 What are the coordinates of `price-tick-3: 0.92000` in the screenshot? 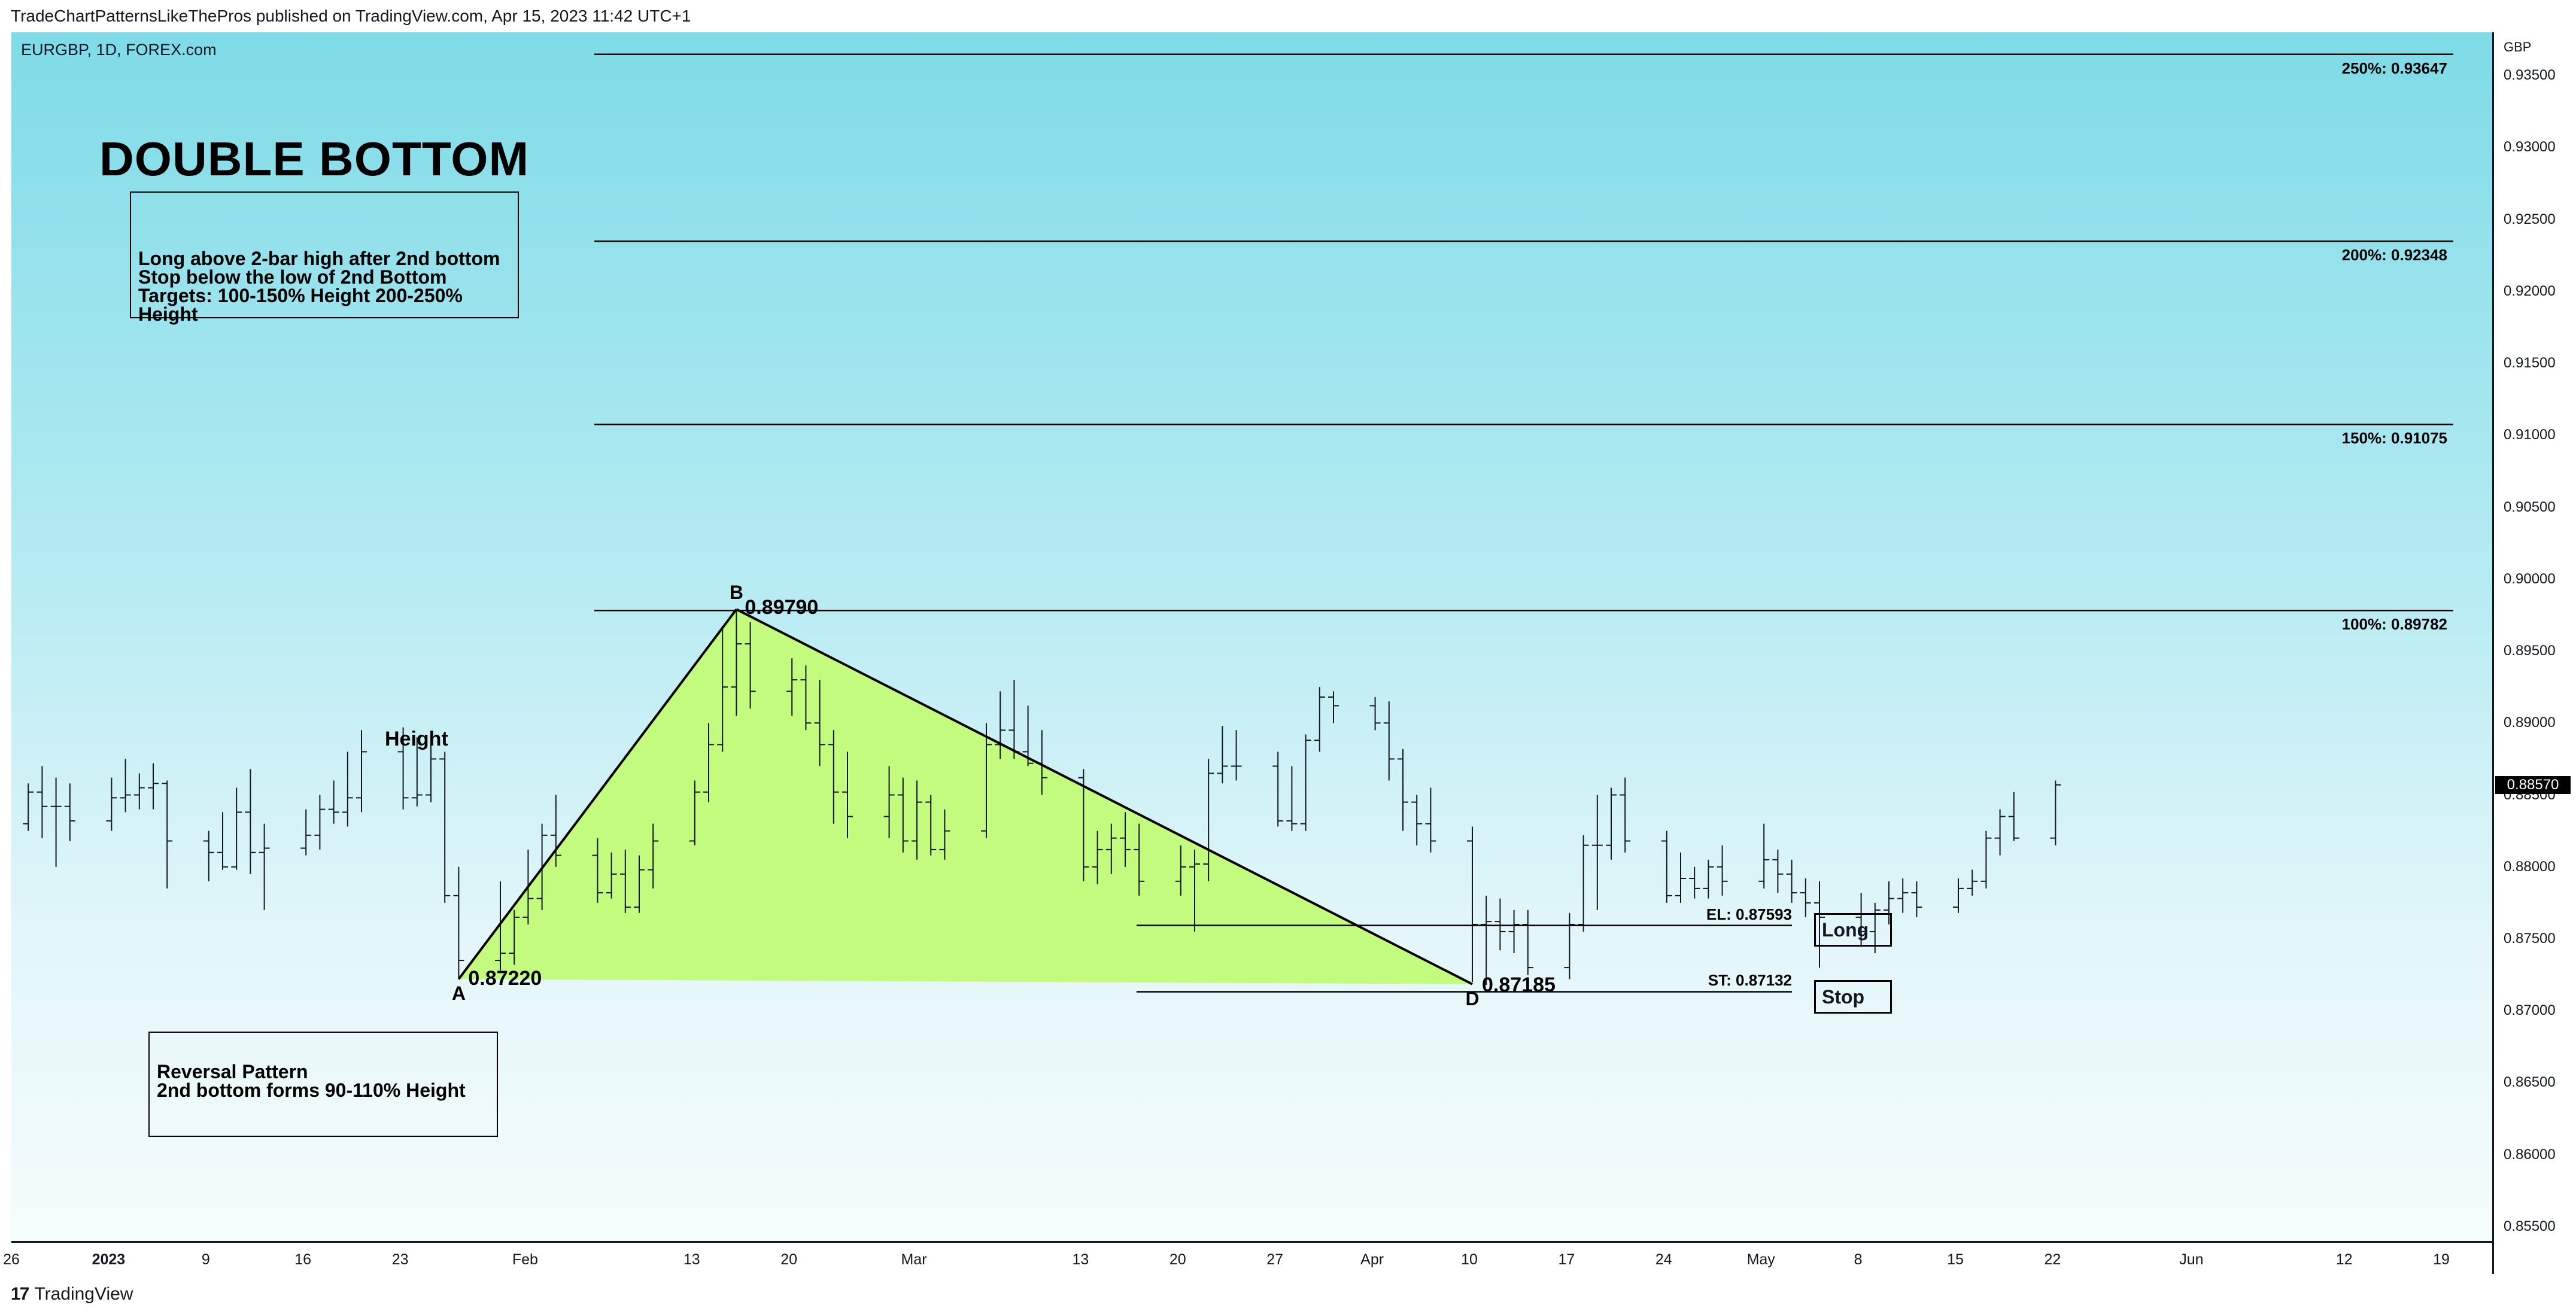 It's located at (2530, 290).